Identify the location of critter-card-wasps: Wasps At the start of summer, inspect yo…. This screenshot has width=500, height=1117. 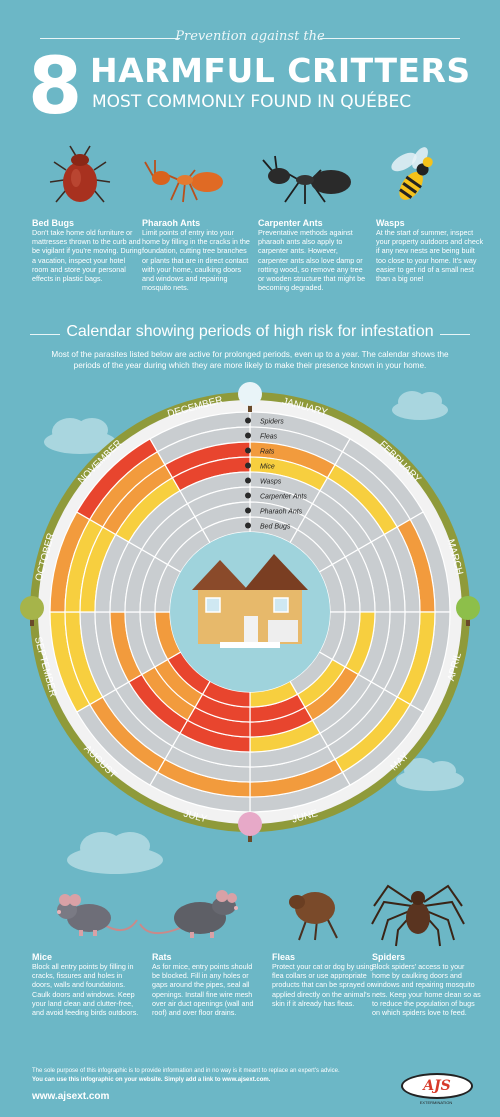
(431, 250).